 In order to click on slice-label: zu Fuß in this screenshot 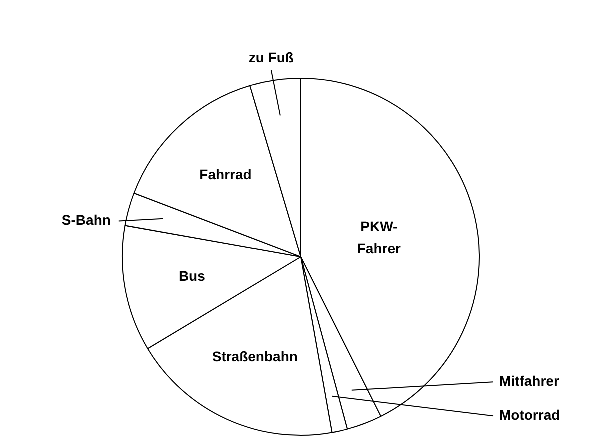, I will do `click(271, 57)`.